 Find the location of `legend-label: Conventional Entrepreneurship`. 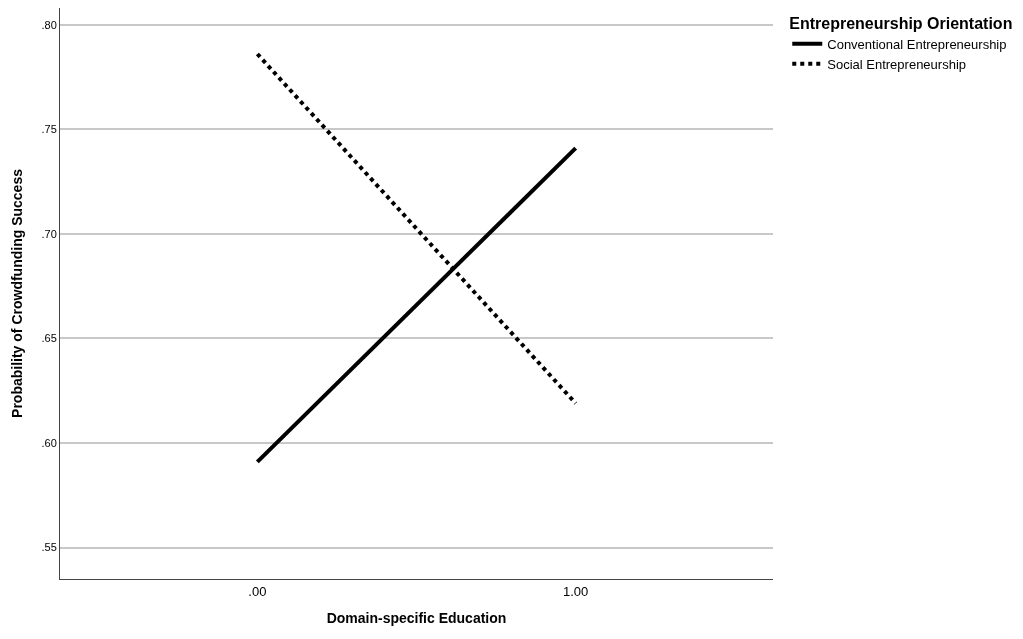

legend-label: Conventional Entrepreneurship is located at coordinates (917, 44).